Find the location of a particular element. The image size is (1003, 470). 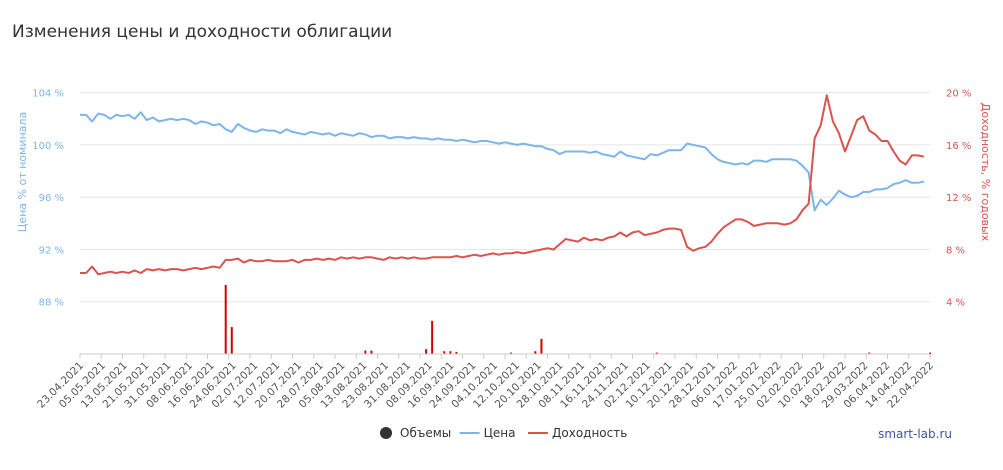

legend-label: Доходность is located at coordinates (589, 433).